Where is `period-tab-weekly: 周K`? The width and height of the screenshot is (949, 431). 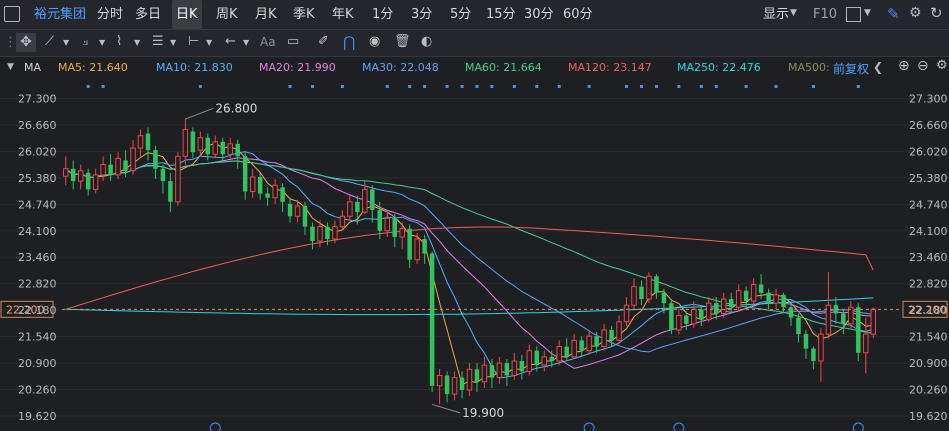
period-tab-weekly: 周K is located at coordinates (227, 14).